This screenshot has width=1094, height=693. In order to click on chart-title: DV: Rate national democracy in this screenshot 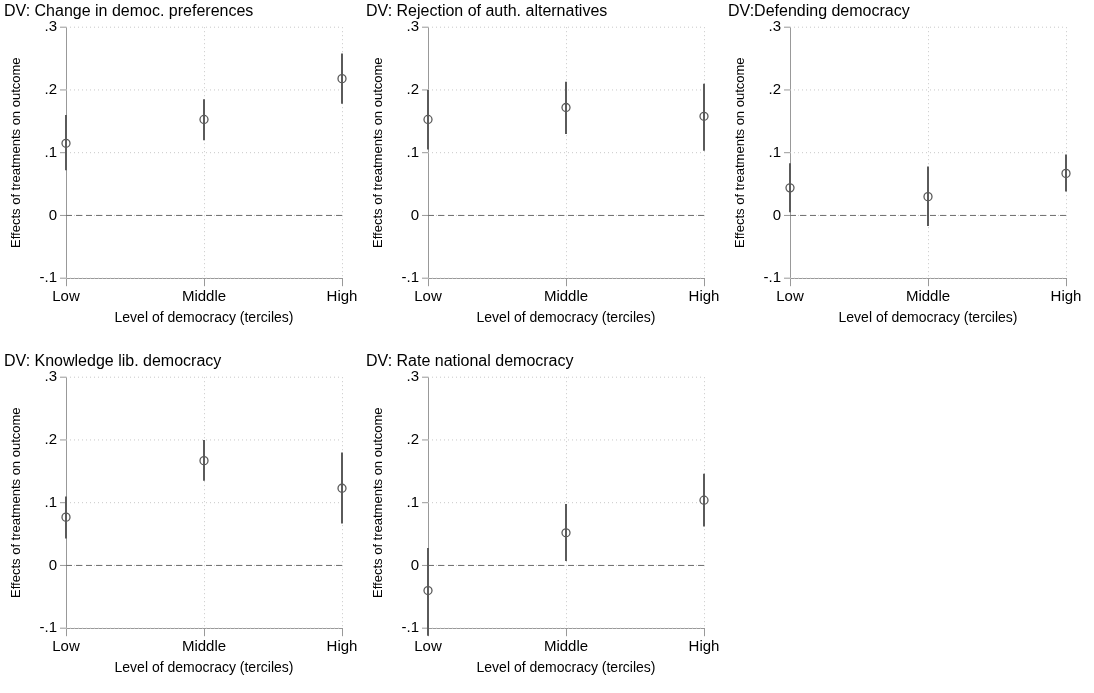, I will do `click(470, 361)`.